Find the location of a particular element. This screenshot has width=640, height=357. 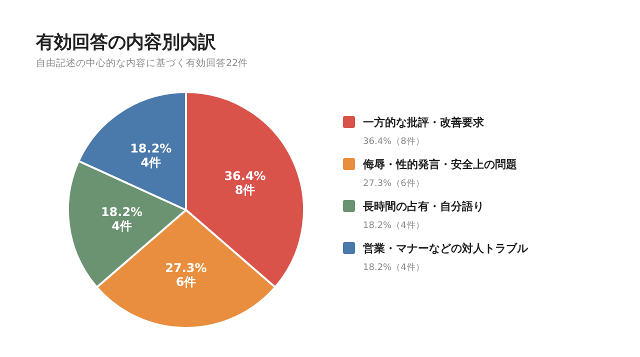

text: 27.3%（6件） is located at coordinates (393, 183).